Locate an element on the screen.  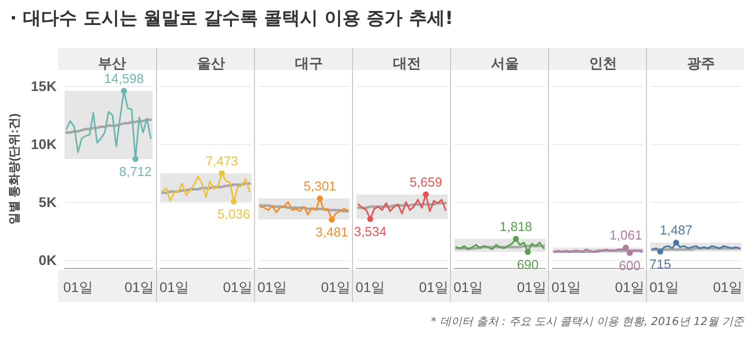
text: * 데이터 출처 : 주요 도시 콜택시 이용 현황, 2016년 12월 기준 is located at coordinates (587, 321).